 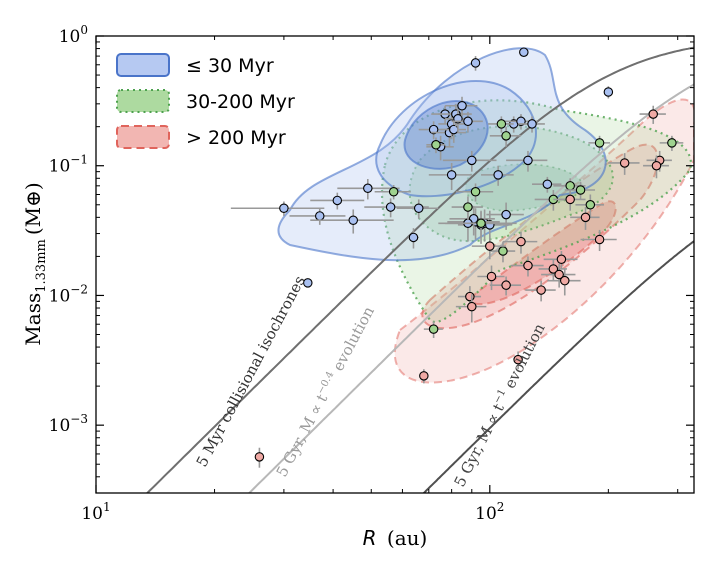 I want to click on x-axis-title: R (au), so click(x=395, y=538).